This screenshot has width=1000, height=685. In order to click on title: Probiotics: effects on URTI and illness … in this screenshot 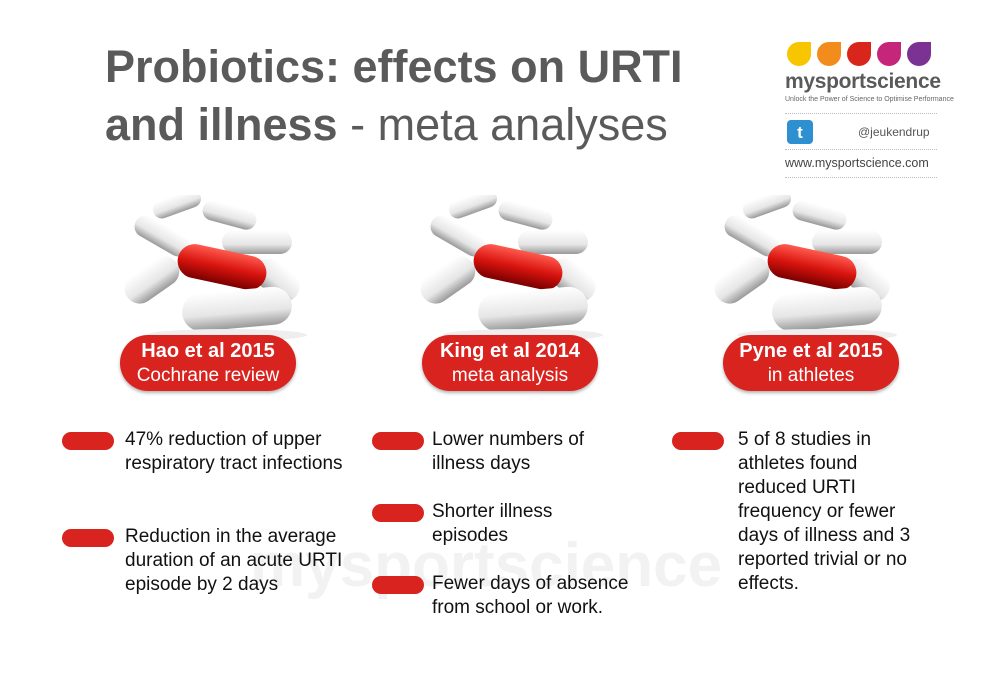, I will do `click(425, 96)`.